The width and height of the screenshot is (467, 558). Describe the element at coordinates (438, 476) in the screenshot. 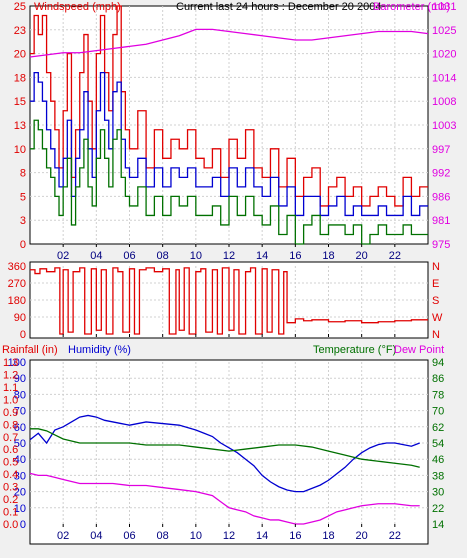

I see `y2-tick-label: 38` at that location.